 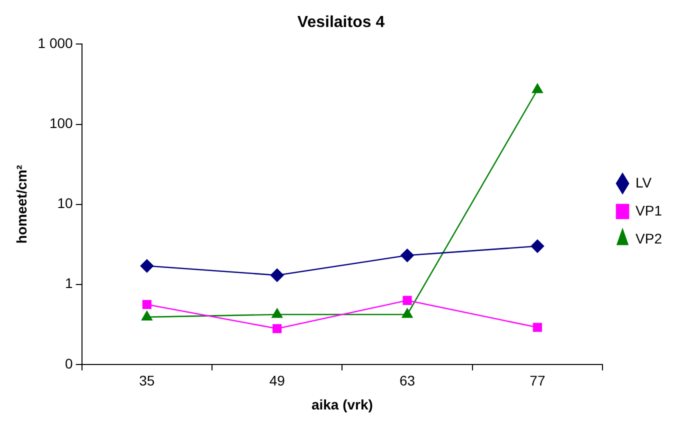 I want to click on y-tick-label: 1, so click(x=69, y=283).